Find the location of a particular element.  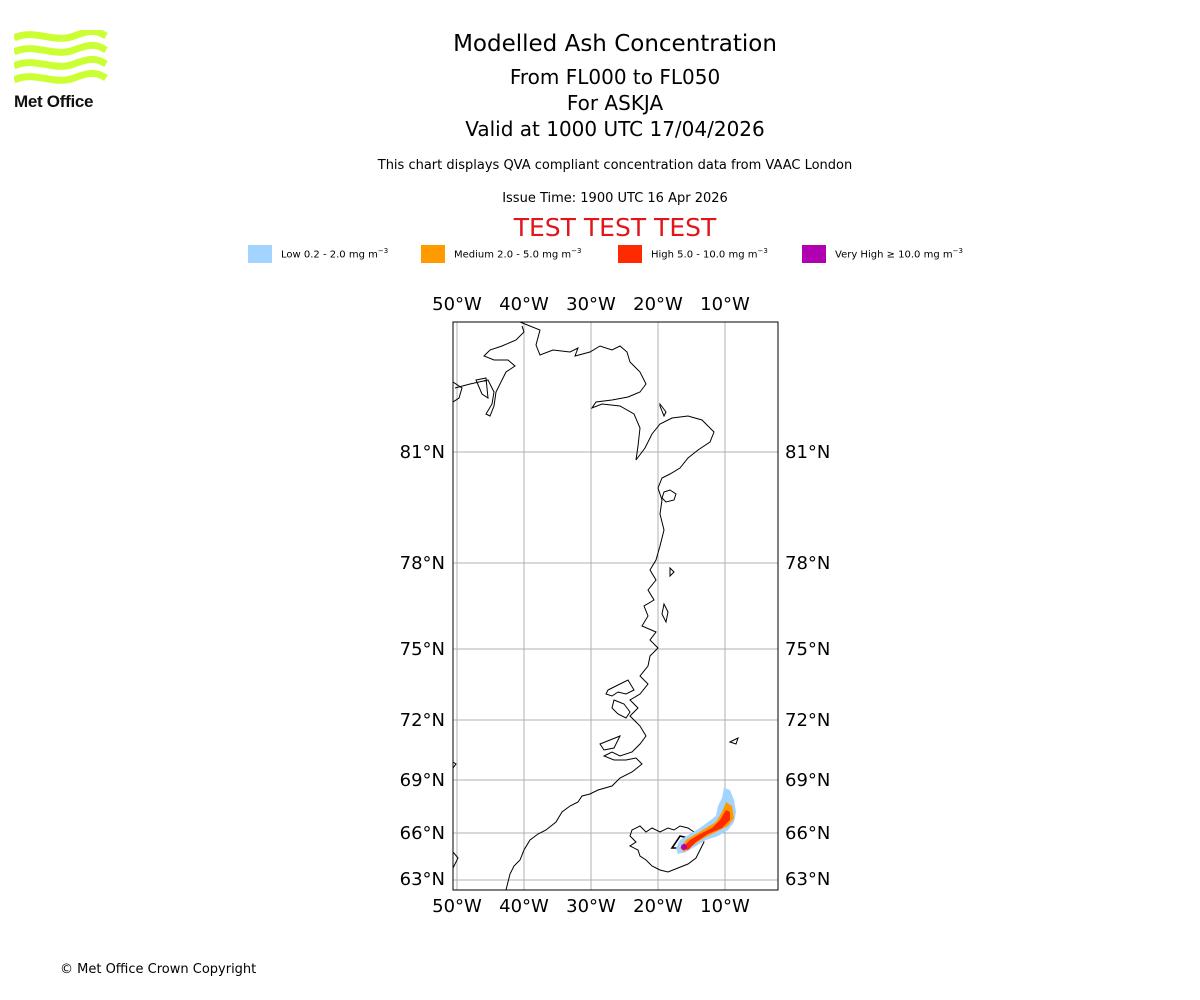

test-banner: TEST TEST TEST is located at coordinates (615, 227).